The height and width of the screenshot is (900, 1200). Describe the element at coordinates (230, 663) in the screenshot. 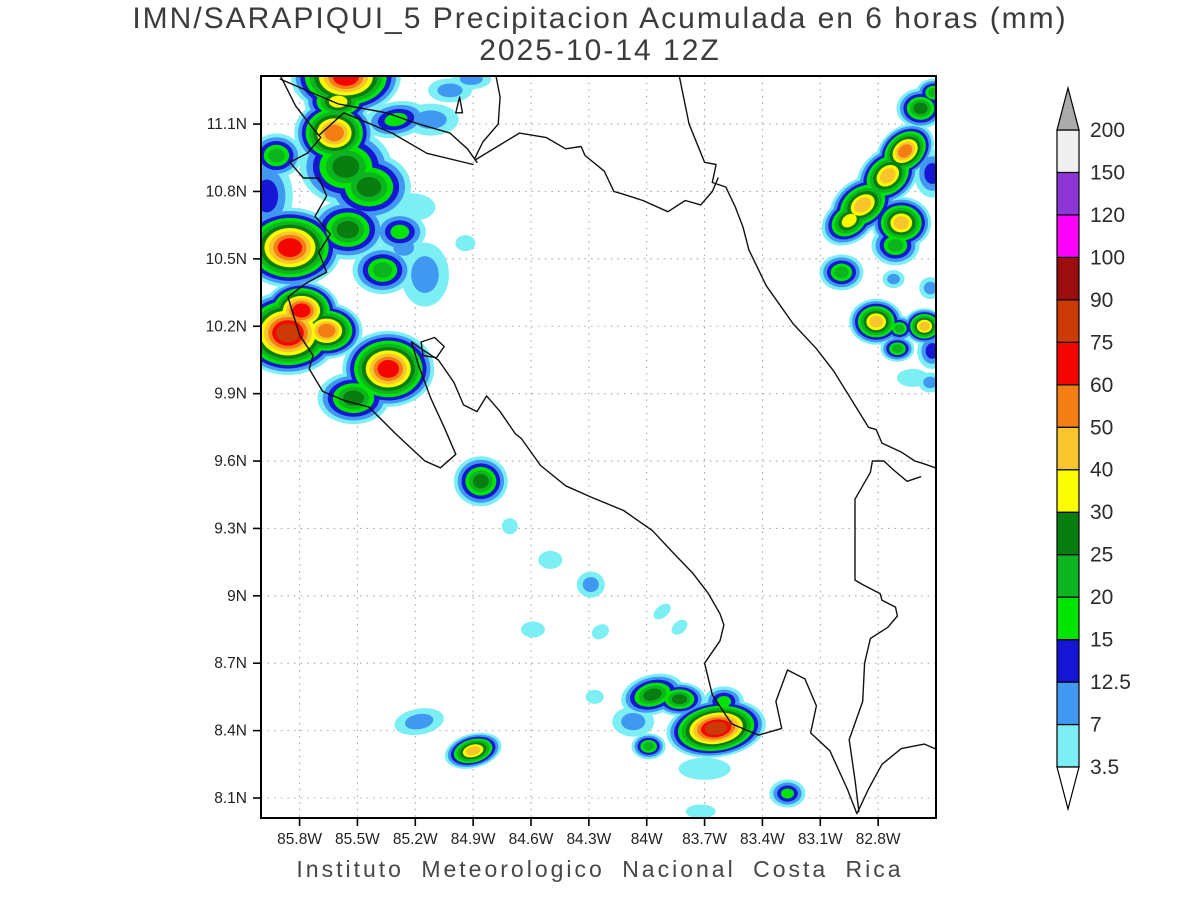

I see `y-axis-tick-label: 8.7N` at that location.